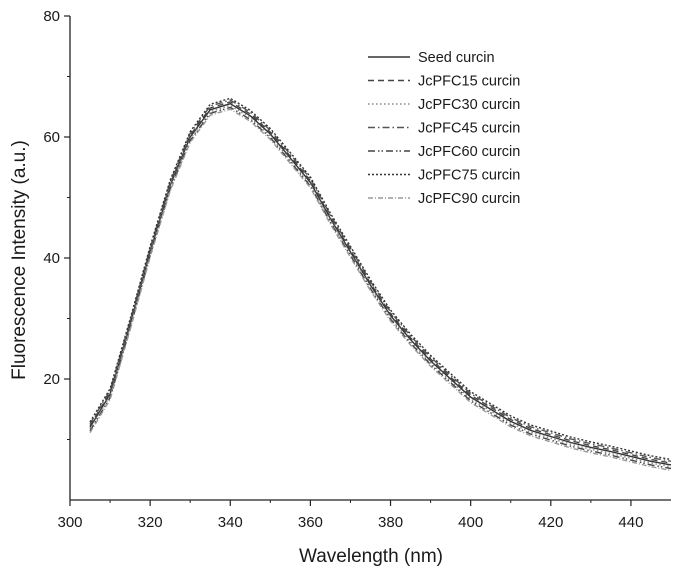 The width and height of the screenshot is (685, 580). I want to click on x-tick-label: 340, so click(230, 522).